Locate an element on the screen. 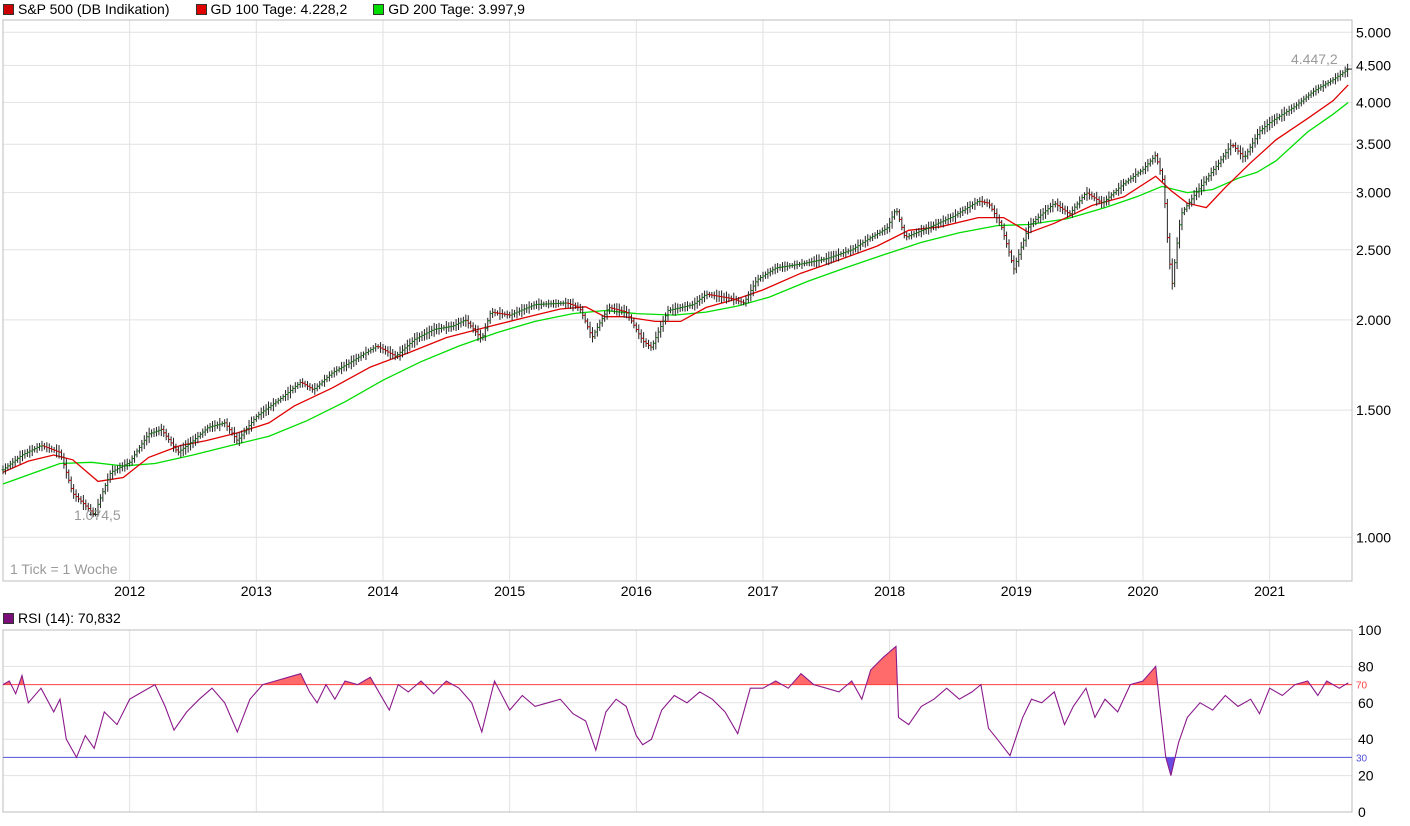 The image size is (1410, 826). x-tick-label: 2017 is located at coordinates (762, 591).